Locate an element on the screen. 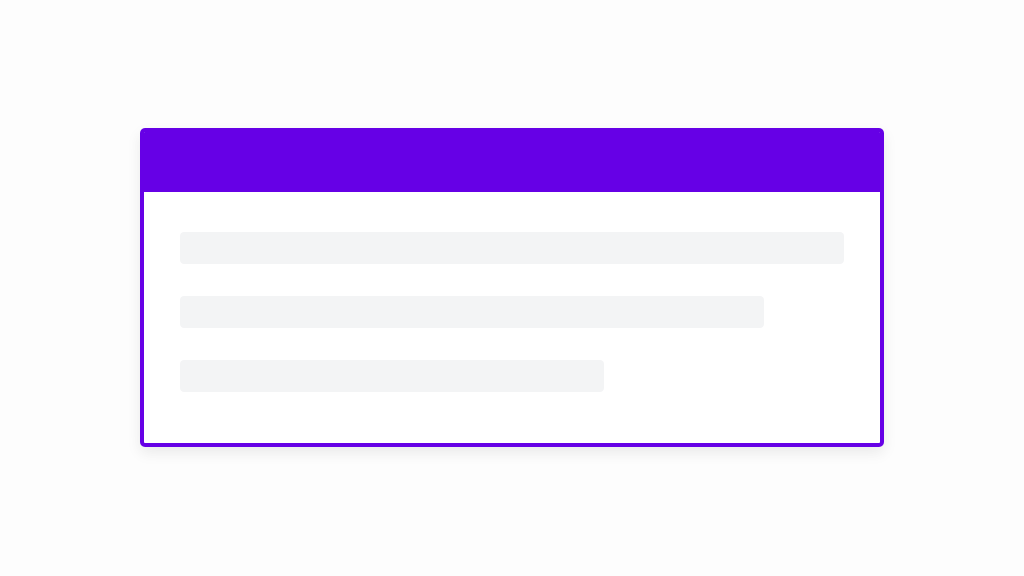 This screenshot has height=576, width=1024. card-header is located at coordinates (512, 162).